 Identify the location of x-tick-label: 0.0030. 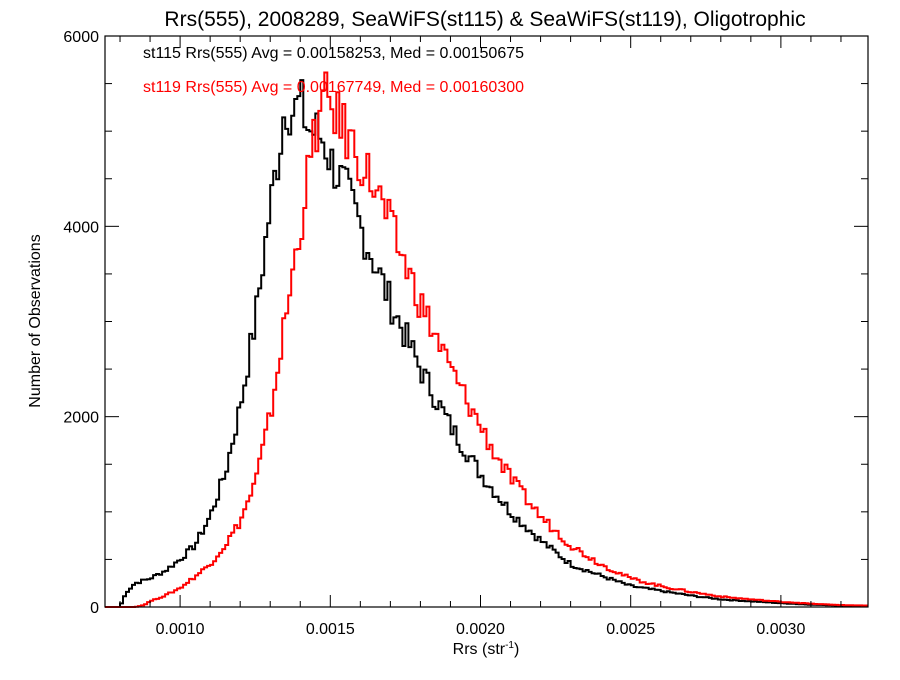
(780, 629).